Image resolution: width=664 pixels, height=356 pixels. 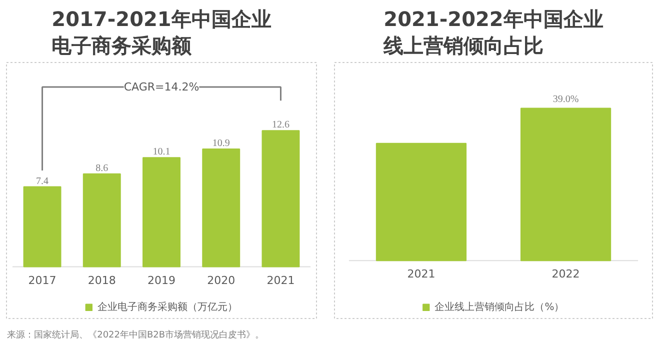 What do you see at coordinates (162, 280) in the screenshot?
I see `x-tick-label: 2019` at bounding box center [162, 280].